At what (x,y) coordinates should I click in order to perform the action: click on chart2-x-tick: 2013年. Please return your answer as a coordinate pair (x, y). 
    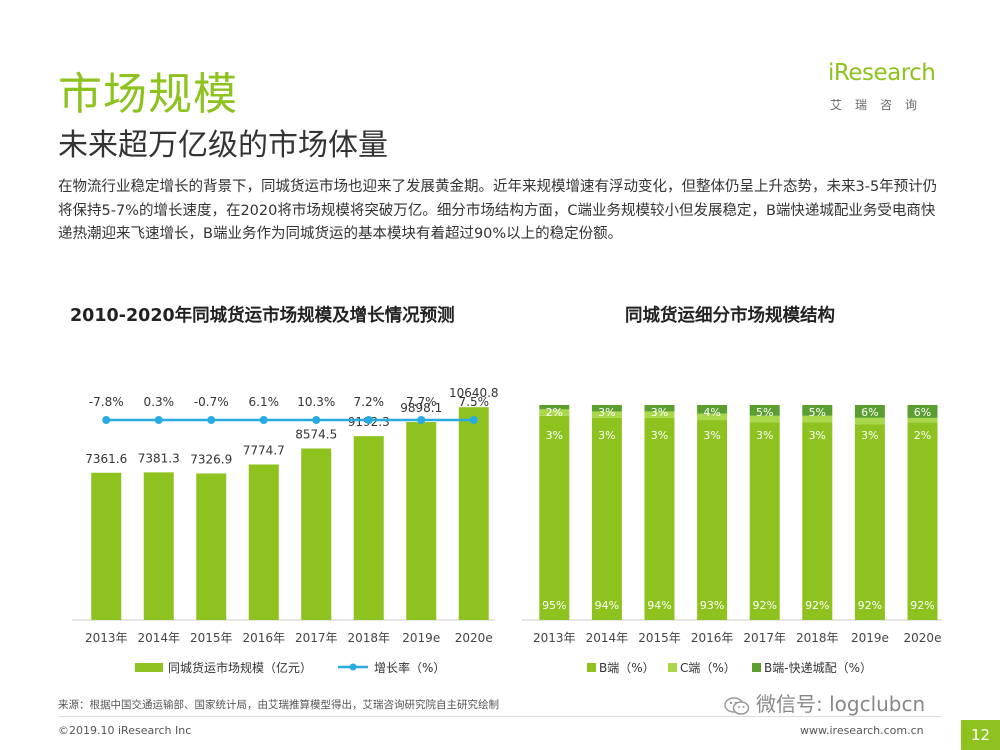
    Looking at the image, I should click on (554, 638).